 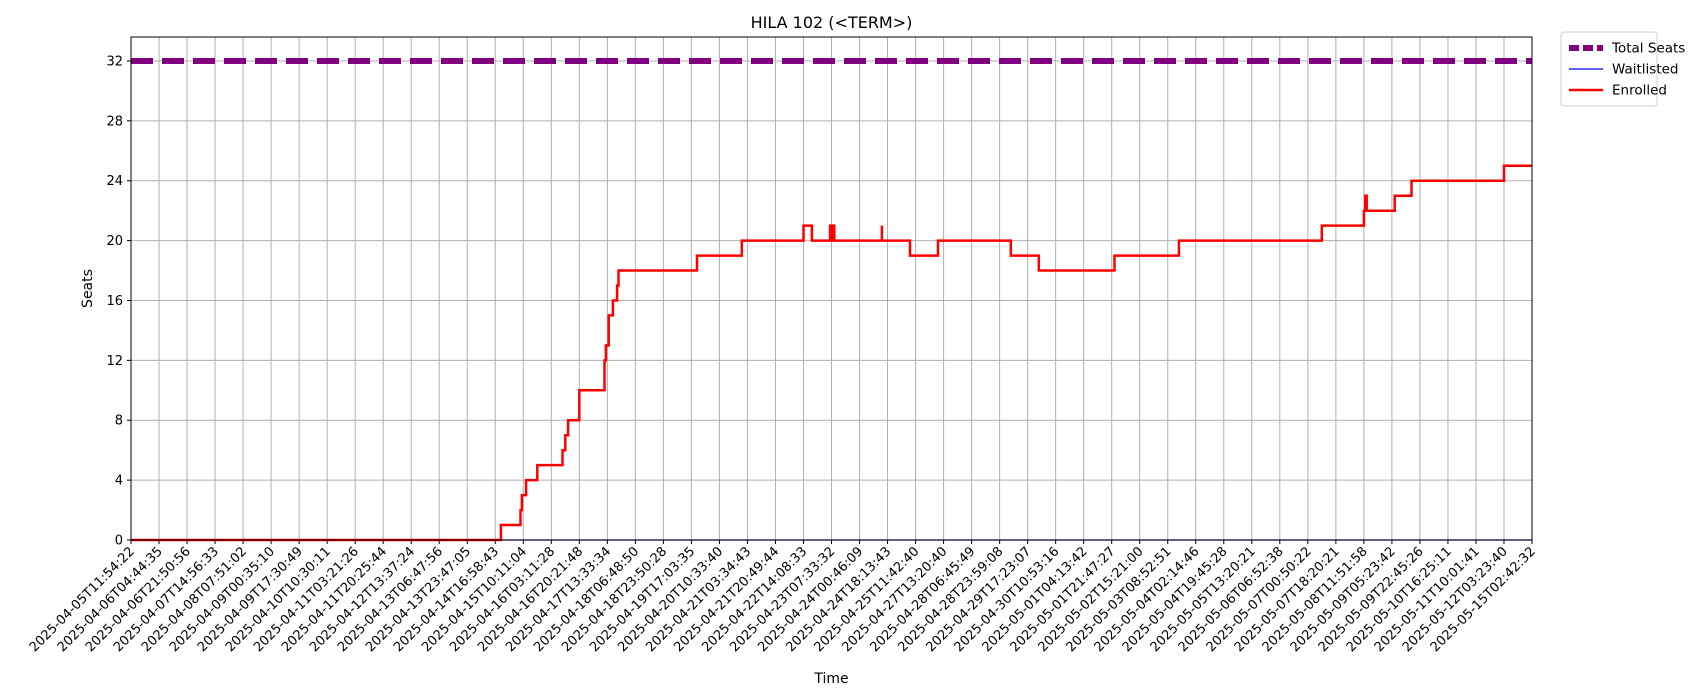 I want to click on legend-label: Waitlisted, so click(x=1645, y=70).